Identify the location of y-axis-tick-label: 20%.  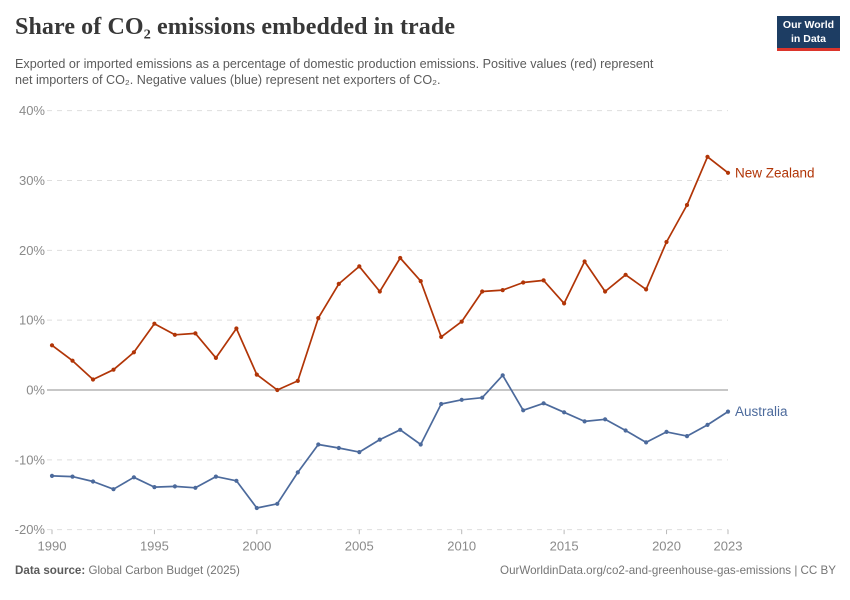
(32, 250).